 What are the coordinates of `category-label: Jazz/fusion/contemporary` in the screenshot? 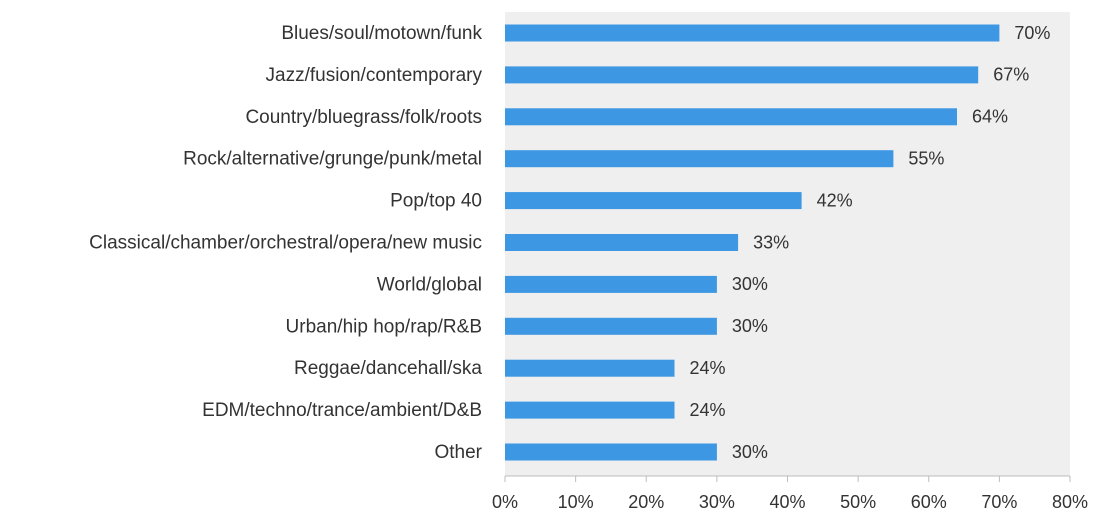 It's located at (374, 75).